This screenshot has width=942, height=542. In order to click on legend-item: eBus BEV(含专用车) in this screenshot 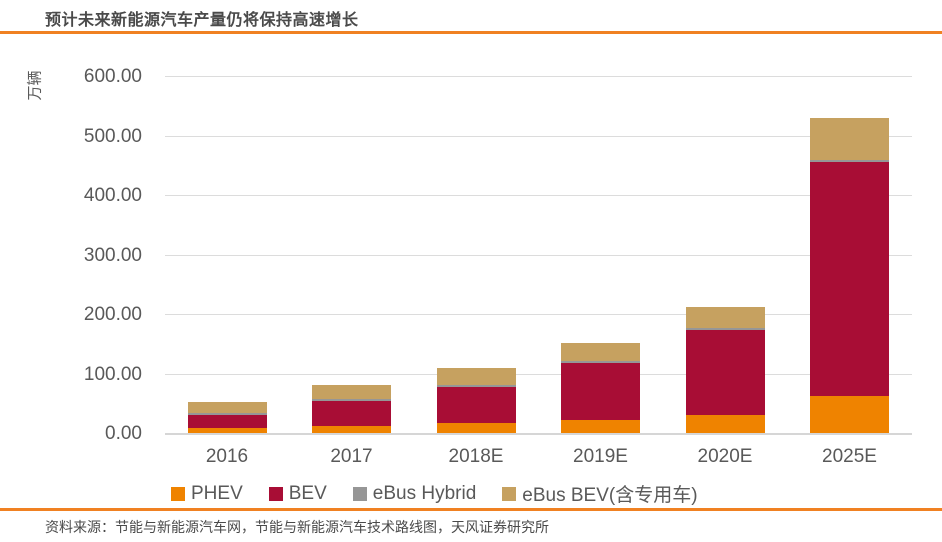, I will do `click(600, 493)`.